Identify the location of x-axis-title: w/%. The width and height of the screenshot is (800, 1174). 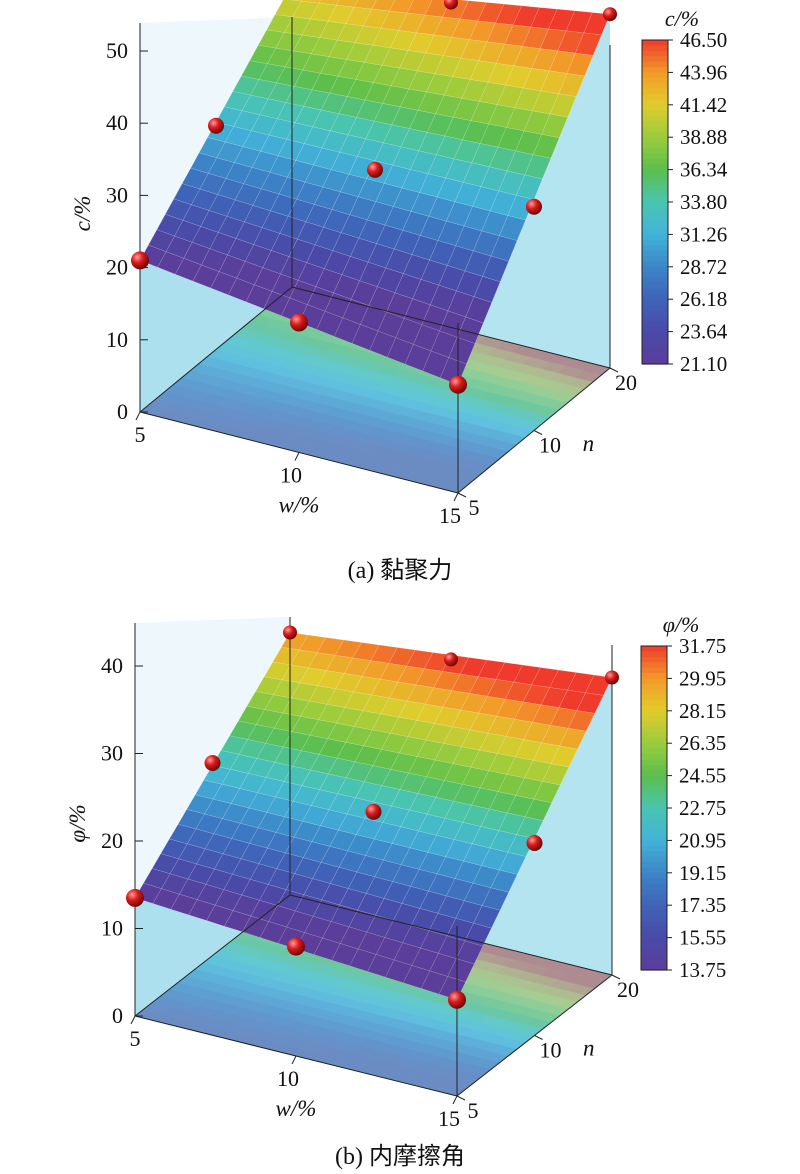
(299, 505).